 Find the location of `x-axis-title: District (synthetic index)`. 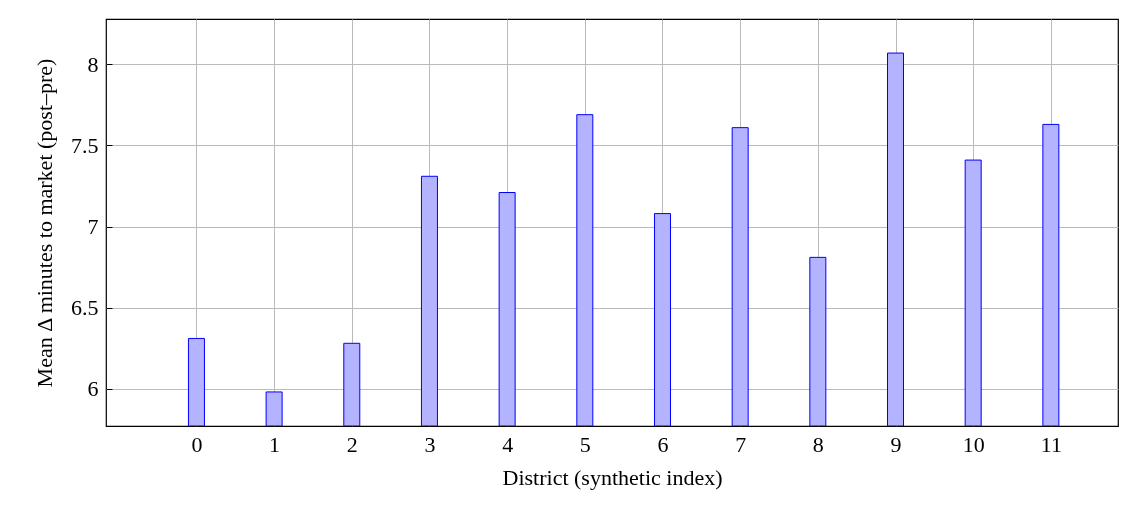

x-axis-title: District (synthetic index) is located at coordinates (612, 477).